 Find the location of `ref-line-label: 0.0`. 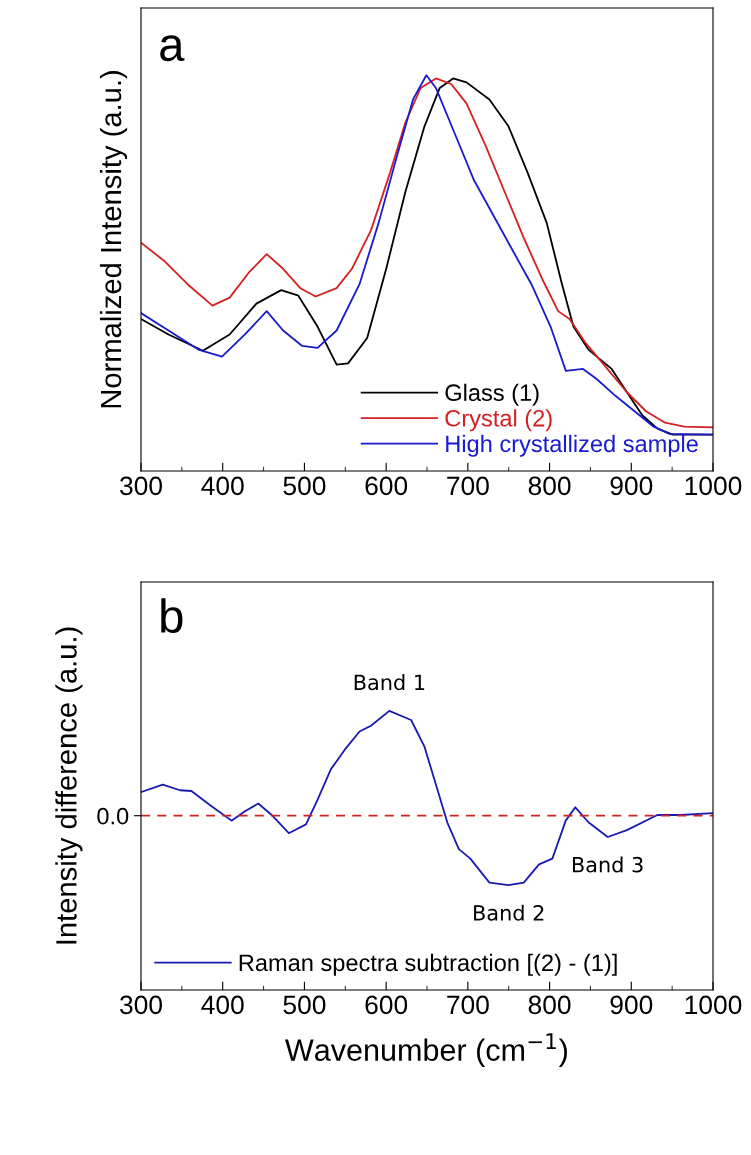

ref-line-label: 0.0 is located at coordinates (113, 816).